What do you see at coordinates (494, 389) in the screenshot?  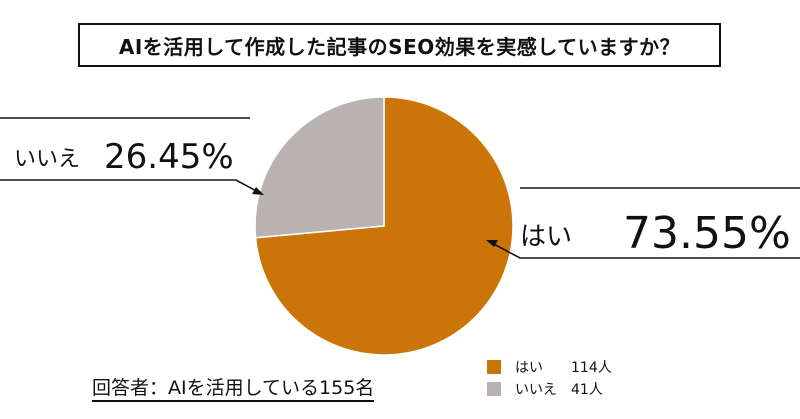 I see `legend-swatch-no` at bounding box center [494, 389].